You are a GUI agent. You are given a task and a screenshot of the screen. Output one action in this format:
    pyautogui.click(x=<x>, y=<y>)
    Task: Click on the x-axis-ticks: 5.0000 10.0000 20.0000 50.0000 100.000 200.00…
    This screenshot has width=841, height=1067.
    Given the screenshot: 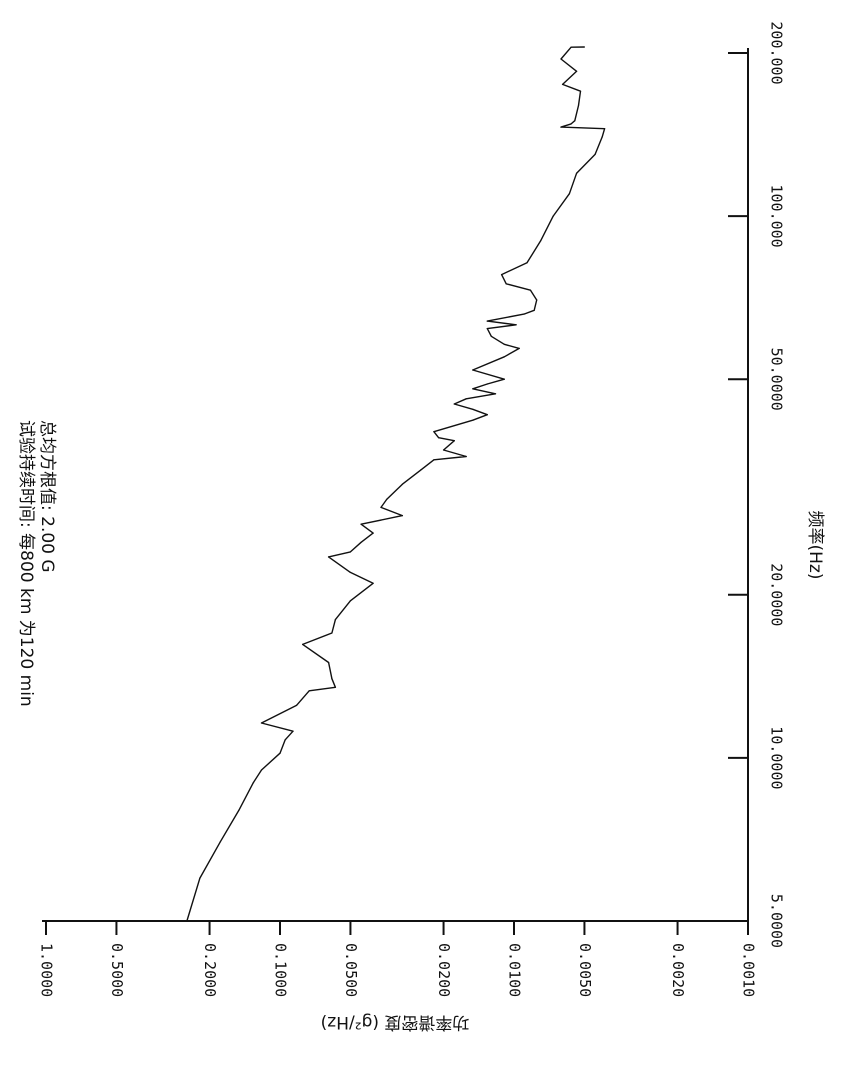 What is the action you would take?
    pyautogui.click(x=757, y=484)
    